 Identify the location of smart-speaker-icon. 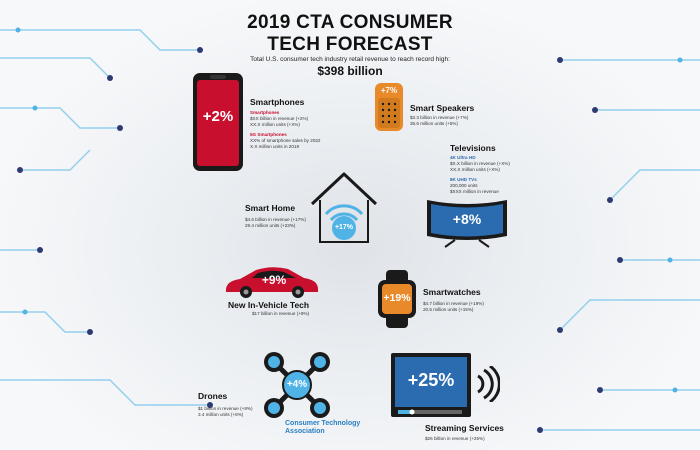
(389, 107).